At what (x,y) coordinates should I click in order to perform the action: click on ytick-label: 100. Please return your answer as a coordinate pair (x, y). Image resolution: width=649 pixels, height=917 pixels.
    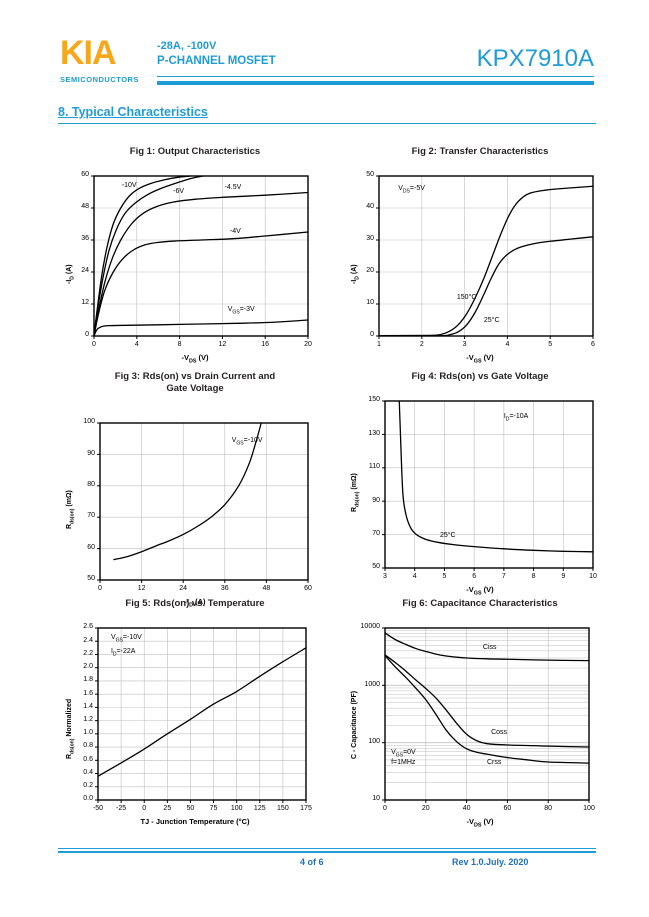
    Looking at the image, I should click on (374, 742).